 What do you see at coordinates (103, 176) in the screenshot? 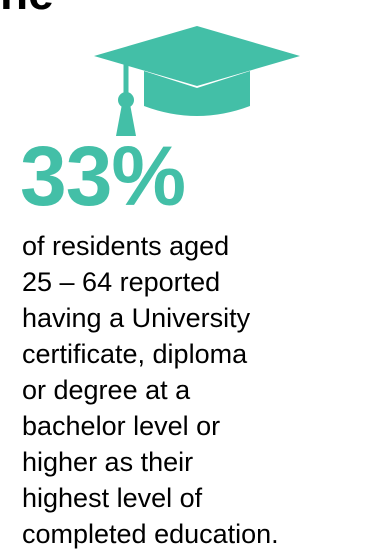
I see `percentage-stat: 33%` at bounding box center [103, 176].